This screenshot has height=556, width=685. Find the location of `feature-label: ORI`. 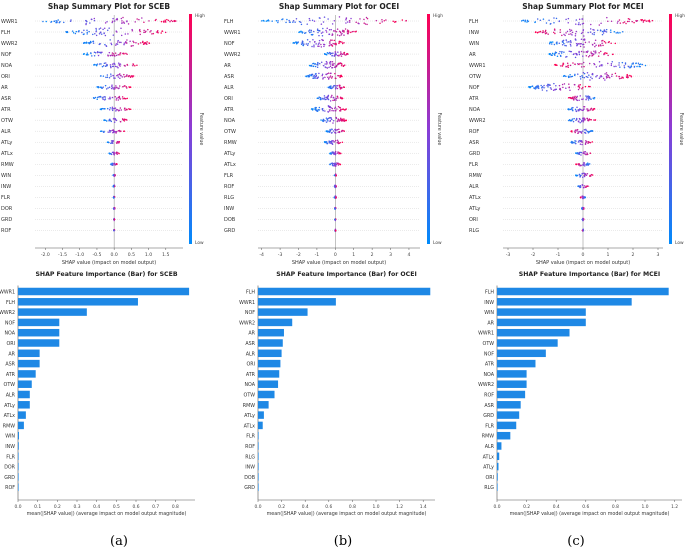

feature-label: ORI is located at coordinates (5, 77).